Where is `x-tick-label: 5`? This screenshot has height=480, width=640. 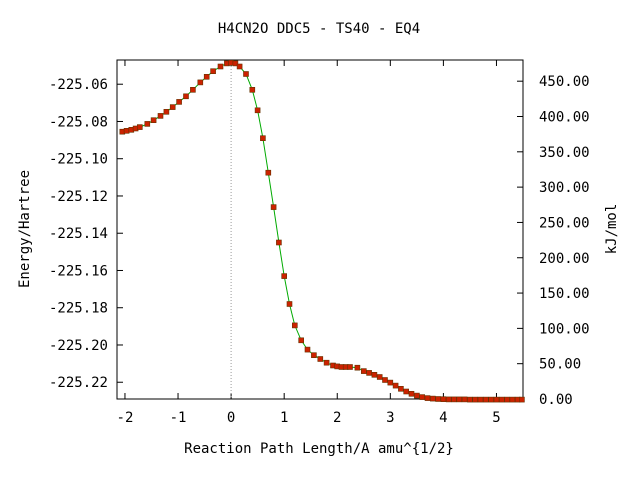
x-tick-label: 5 is located at coordinates (496, 418).